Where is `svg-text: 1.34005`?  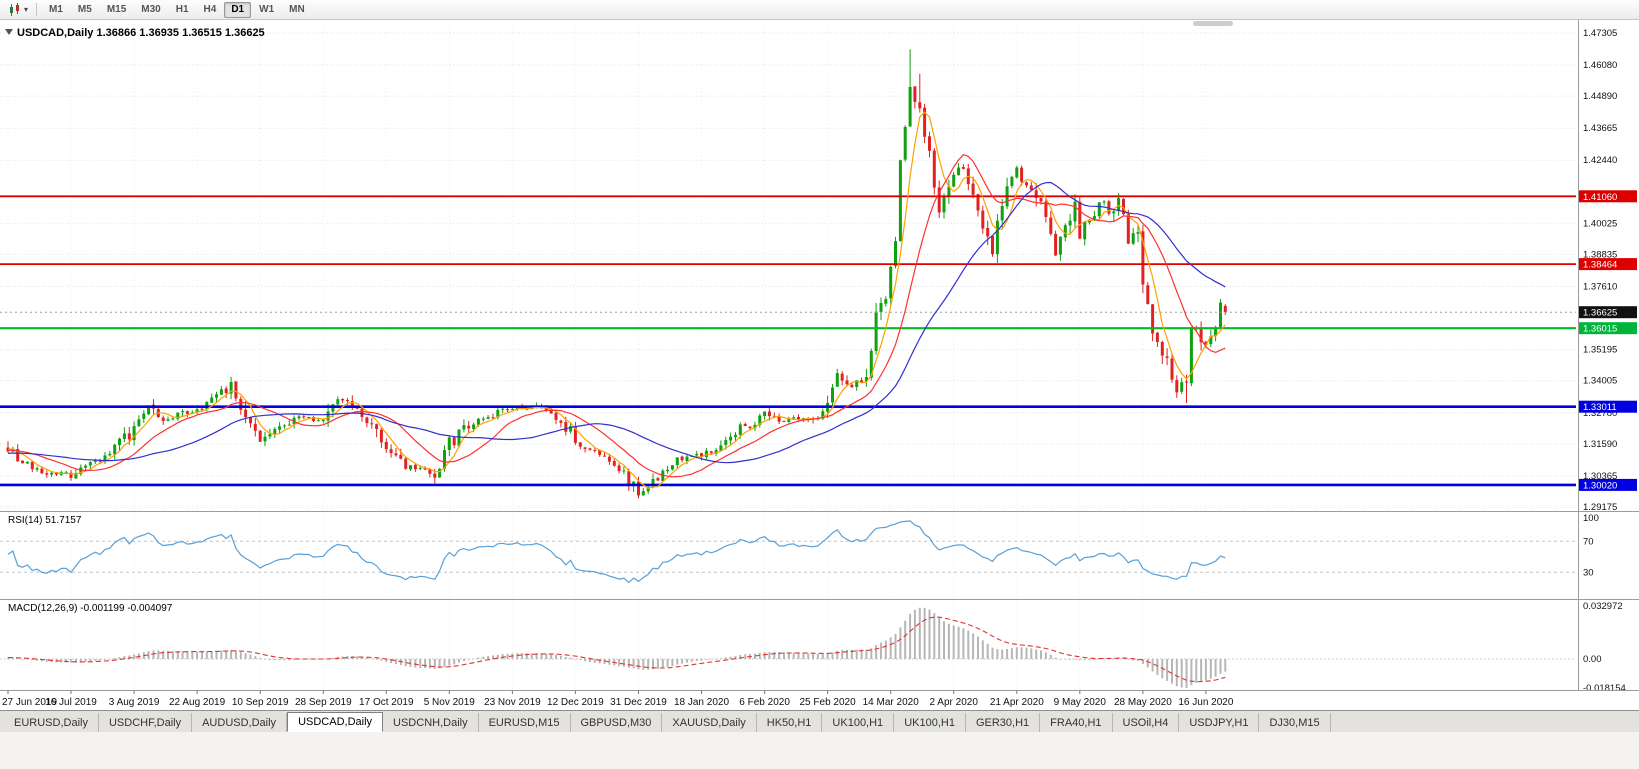 svg-text: 1.34005 is located at coordinates (1600, 381).